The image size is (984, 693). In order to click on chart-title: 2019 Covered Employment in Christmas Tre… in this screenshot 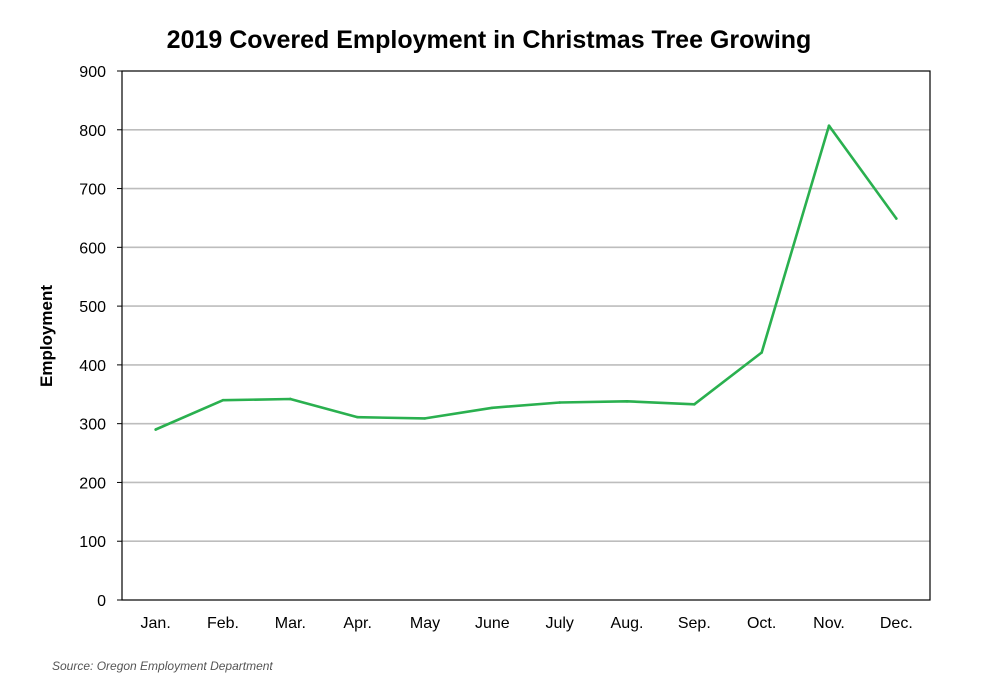, I will do `click(489, 40)`.